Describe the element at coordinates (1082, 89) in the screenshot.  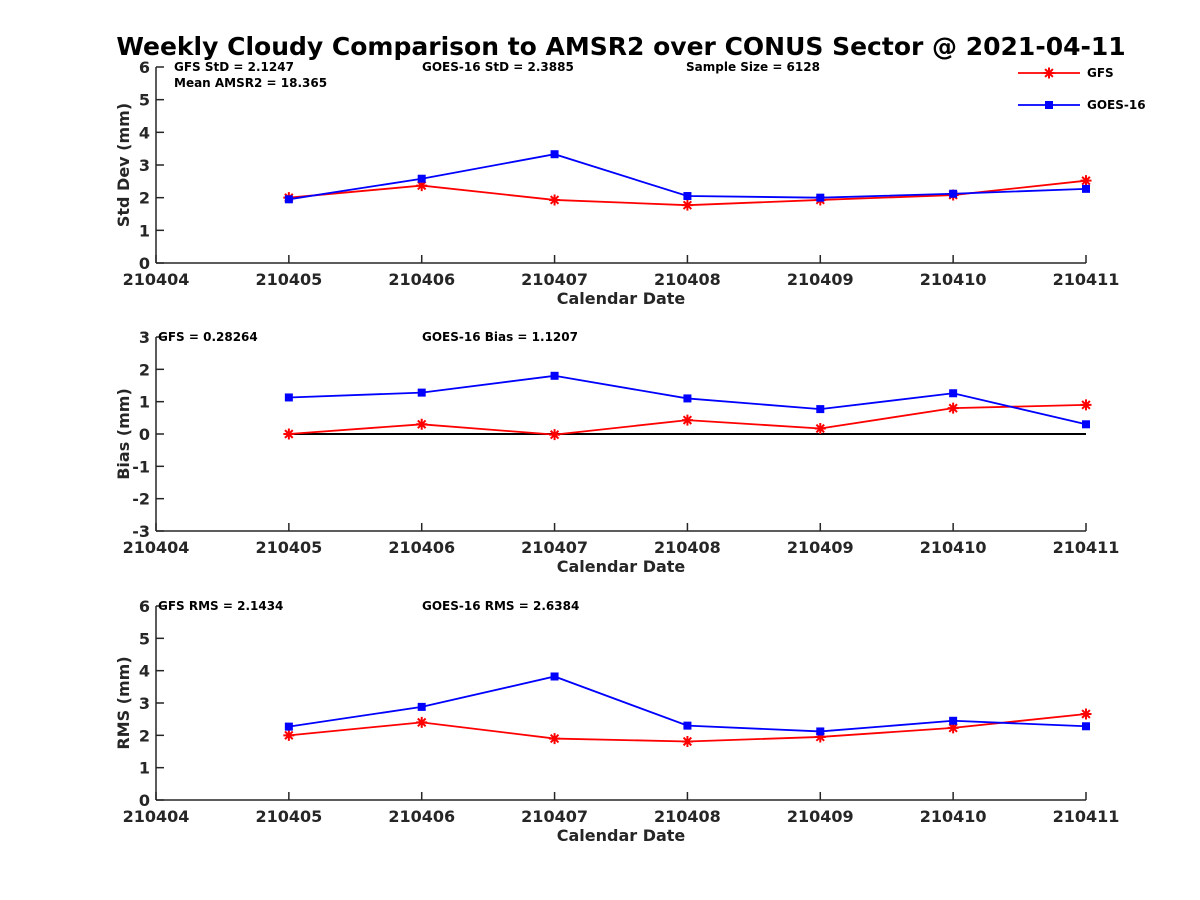
I see `legend: GFS GOES-16` at that location.